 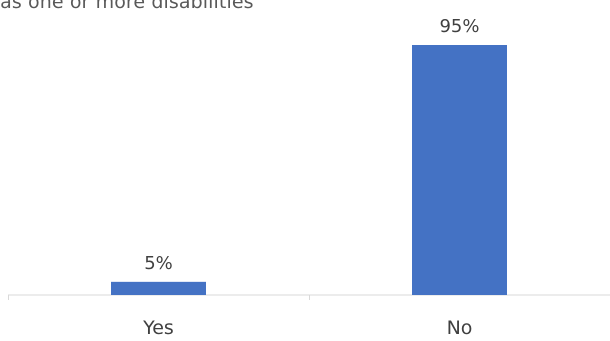 I want to click on x-tick-label-yes: Yes, so click(x=158, y=327).